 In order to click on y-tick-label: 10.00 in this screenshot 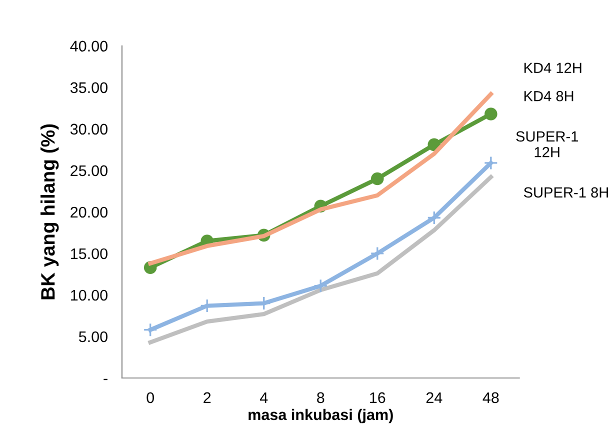, I will do `click(89, 295)`.